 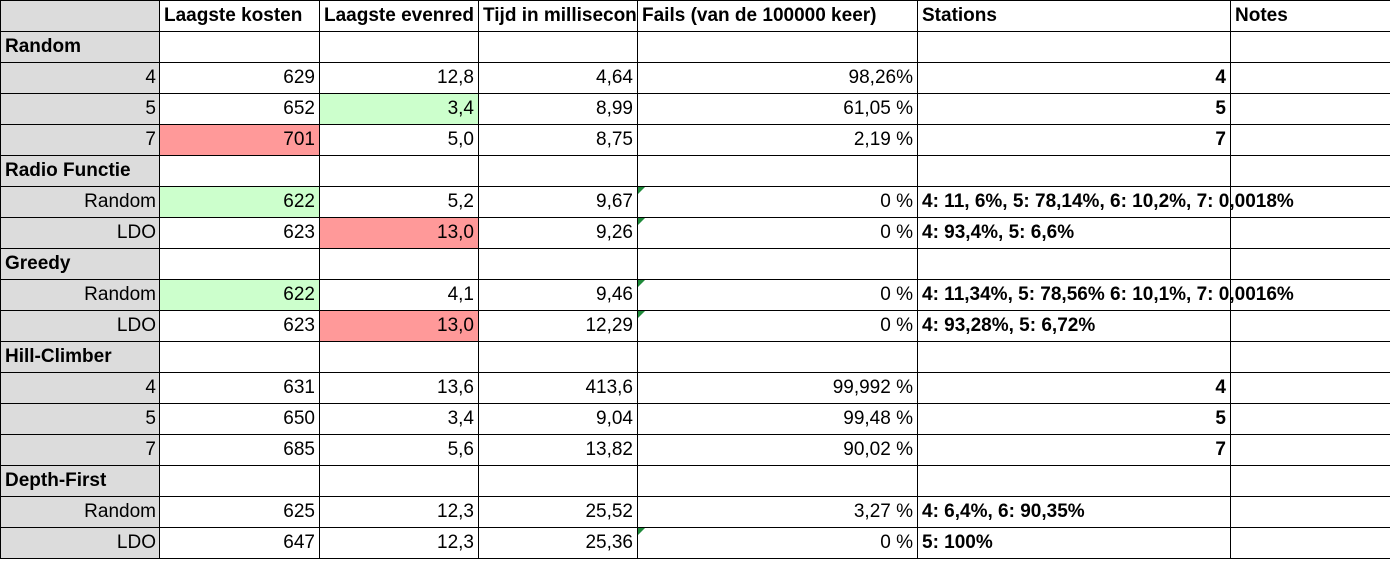 What do you see at coordinates (80, 264) in the screenshot?
I see `group-header: Greedy` at bounding box center [80, 264].